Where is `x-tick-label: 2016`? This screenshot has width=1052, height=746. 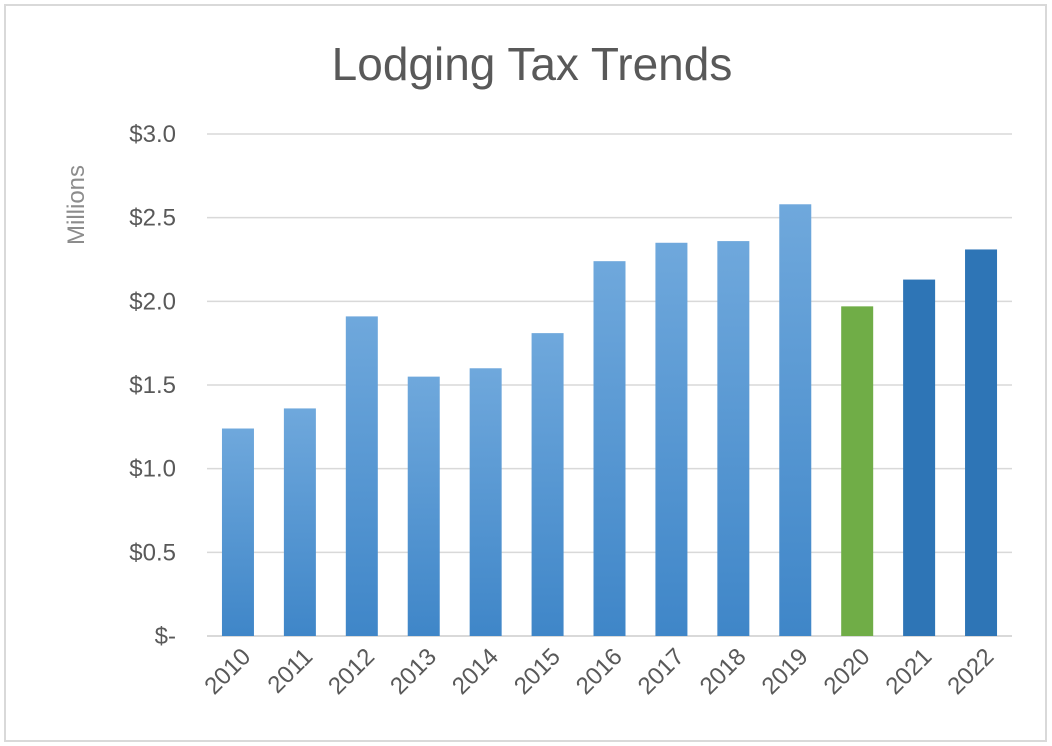 x-tick-label: 2016 is located at coordinates (599, 671).